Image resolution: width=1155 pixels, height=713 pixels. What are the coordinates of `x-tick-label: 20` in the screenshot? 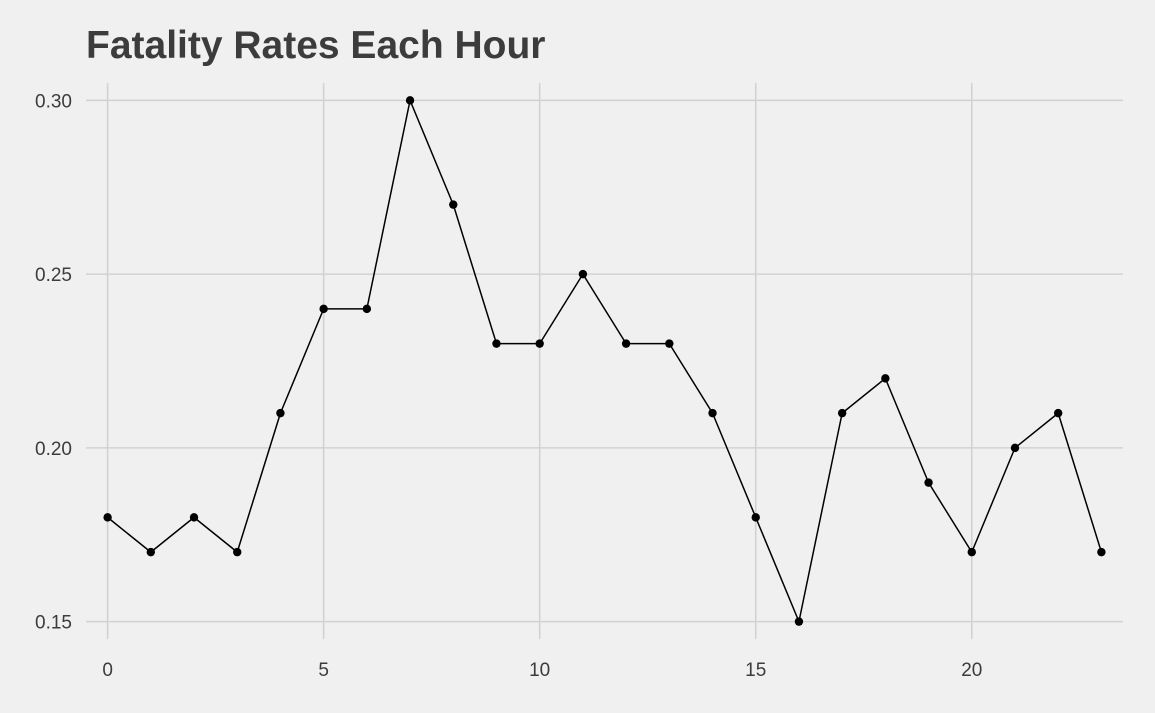 It's located at (971, 670).